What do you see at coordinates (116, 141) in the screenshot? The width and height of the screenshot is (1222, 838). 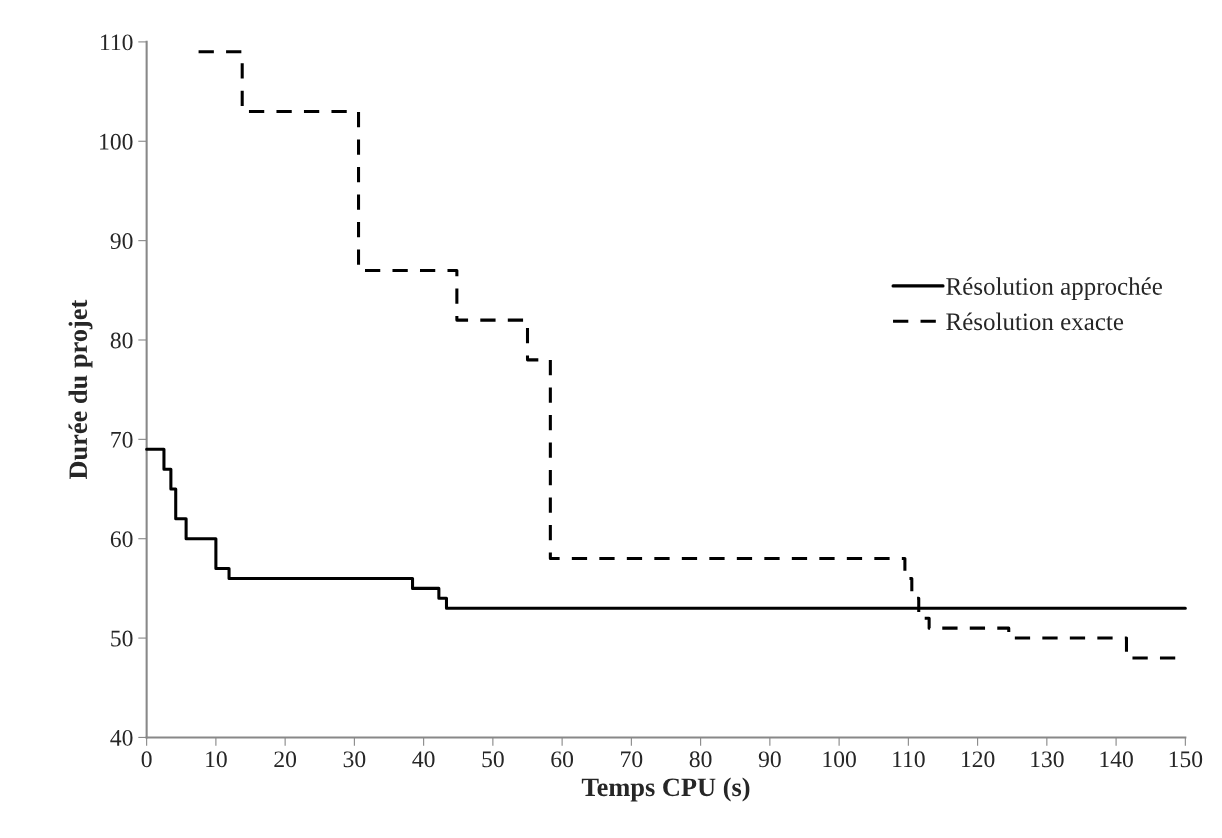 I see `y-tick-label: 100` at bounding box center [116, 141].